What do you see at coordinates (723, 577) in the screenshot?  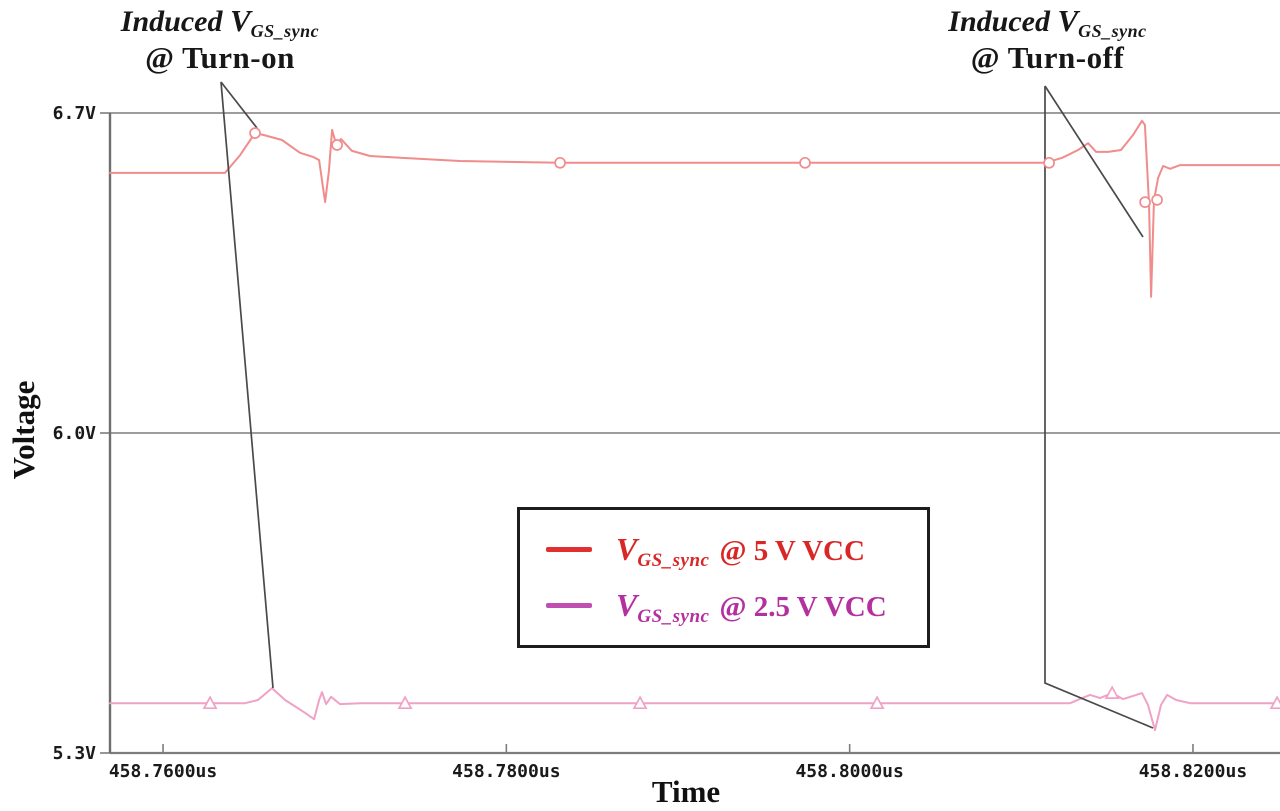 I see `legend: VGS_sync @ 5 V VCC VGS_sync @ 2.5 V VCC` at bounding box center [723, 577].